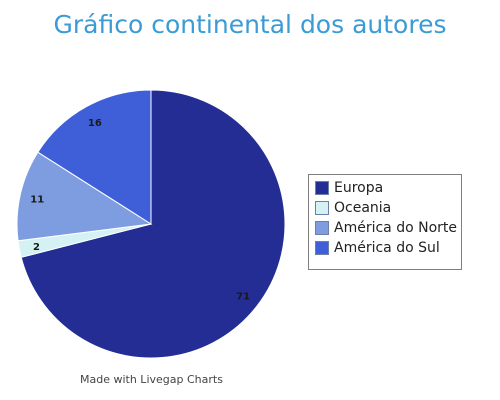  I want to click on pie-label-europa: 71, so click(243, 296).